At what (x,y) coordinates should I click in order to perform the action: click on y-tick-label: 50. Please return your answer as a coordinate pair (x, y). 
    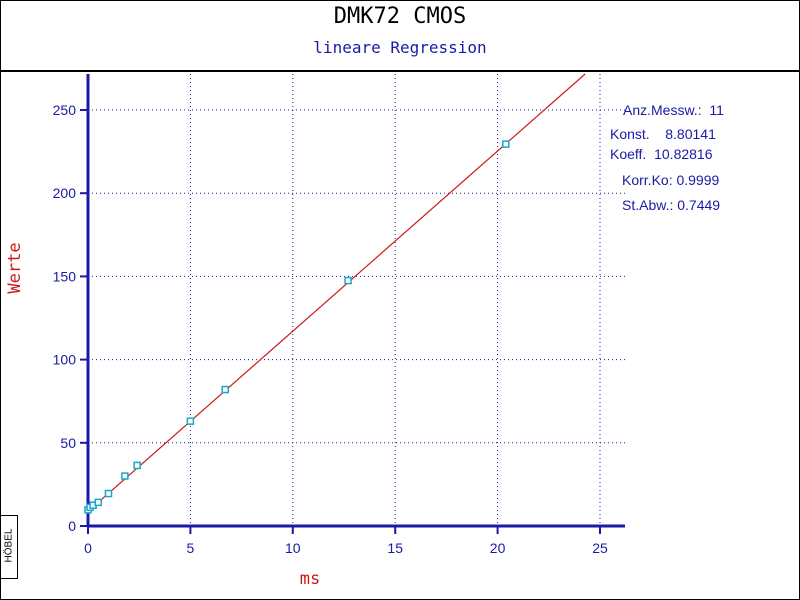
    Looking at the image, I should click on (68, 443).